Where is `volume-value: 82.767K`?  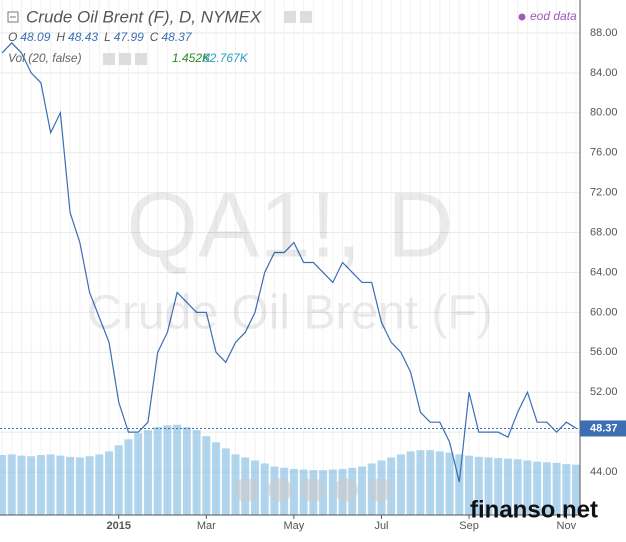 volume-value: 82.767K is located at coordinates (226, 58).